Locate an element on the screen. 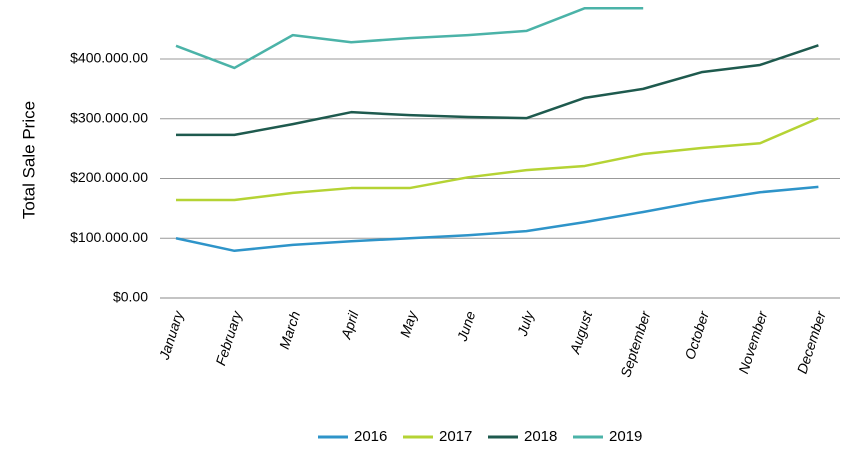 The width and height of the screenshot is (858, 454). x-tick-label: August is located at coordinates (580, 332).